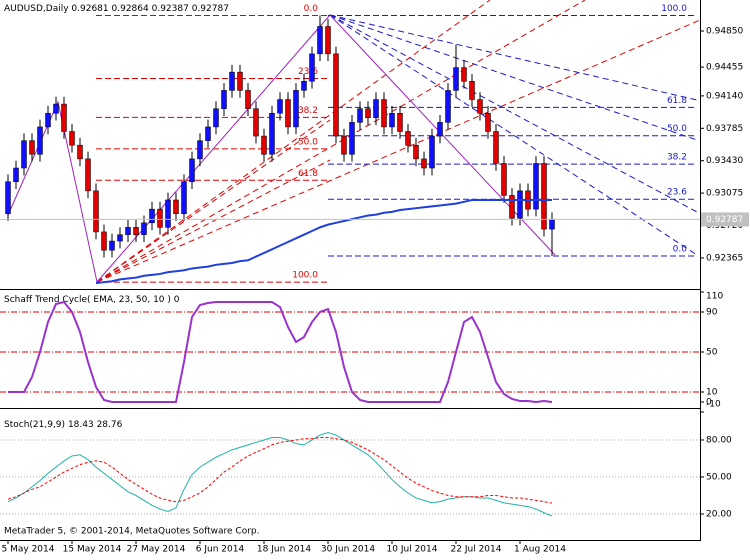 The image size is (750, 560). I want to click on high: 0.92864, so click(130, 9).